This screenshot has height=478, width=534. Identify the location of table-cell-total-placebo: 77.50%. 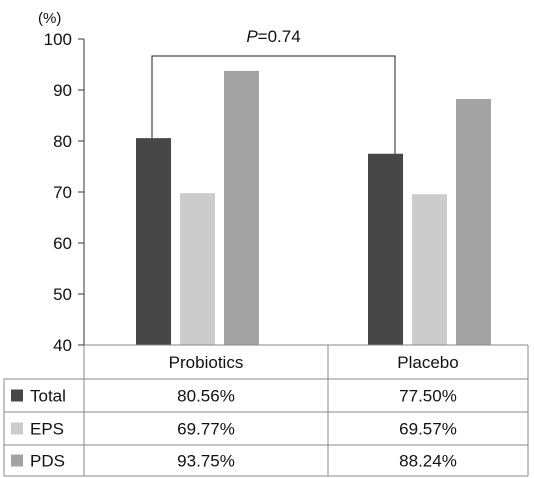
(428, 396).